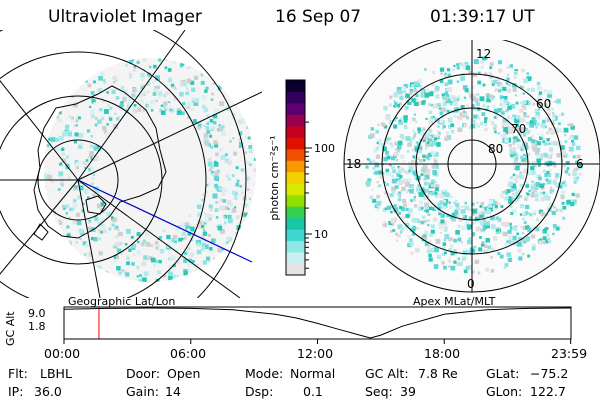 The width and height of the screenshot is (600, 400). What do you see at coordinates (495, 149) in the screenshot?
I see `mlat-label-80: 80` at bounding box center [495, 149].